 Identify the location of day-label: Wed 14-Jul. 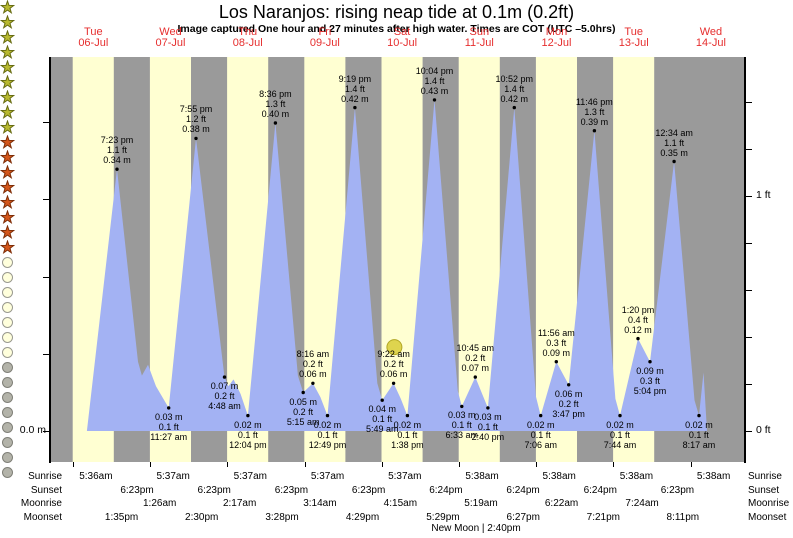
(711, 37).